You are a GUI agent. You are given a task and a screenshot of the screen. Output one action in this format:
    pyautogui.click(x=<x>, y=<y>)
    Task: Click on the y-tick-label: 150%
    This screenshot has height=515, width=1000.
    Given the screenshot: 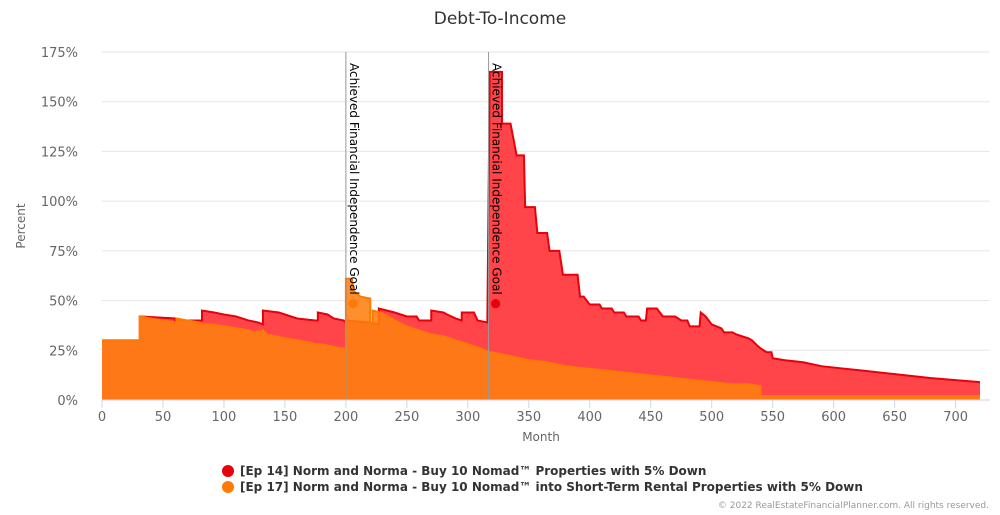 What is the action you would take?
    pyautogui.click(x=59, y=103)
    